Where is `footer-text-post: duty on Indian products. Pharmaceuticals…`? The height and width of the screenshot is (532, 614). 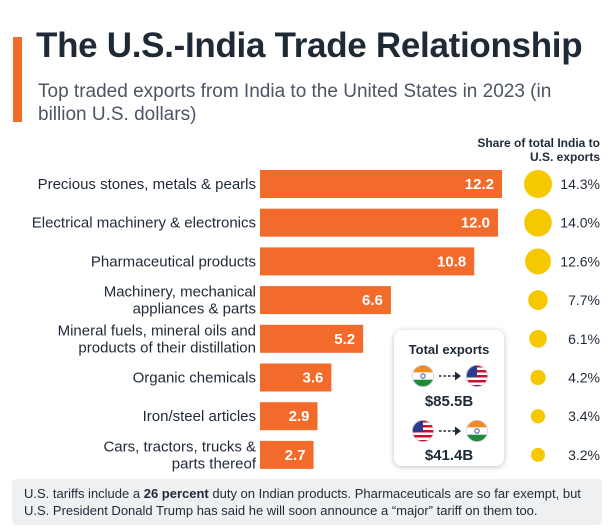
footer-text-post: duty on Indian products. Pharmaceuticals… is located at coordinates (302, 502).